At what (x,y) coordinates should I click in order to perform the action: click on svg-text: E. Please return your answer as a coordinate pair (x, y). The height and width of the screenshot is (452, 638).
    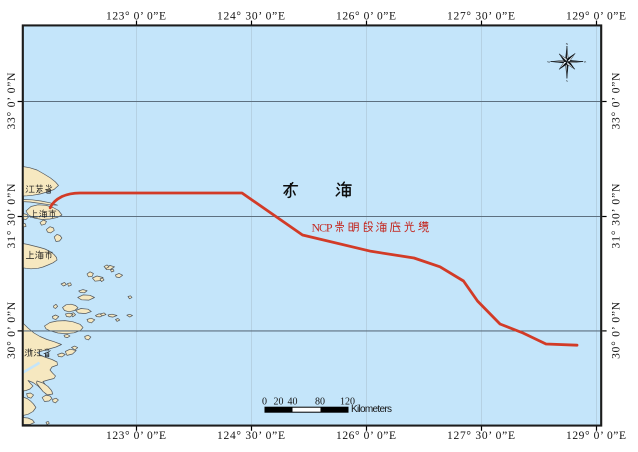
    Looking at the image, I should click on (585, 62).